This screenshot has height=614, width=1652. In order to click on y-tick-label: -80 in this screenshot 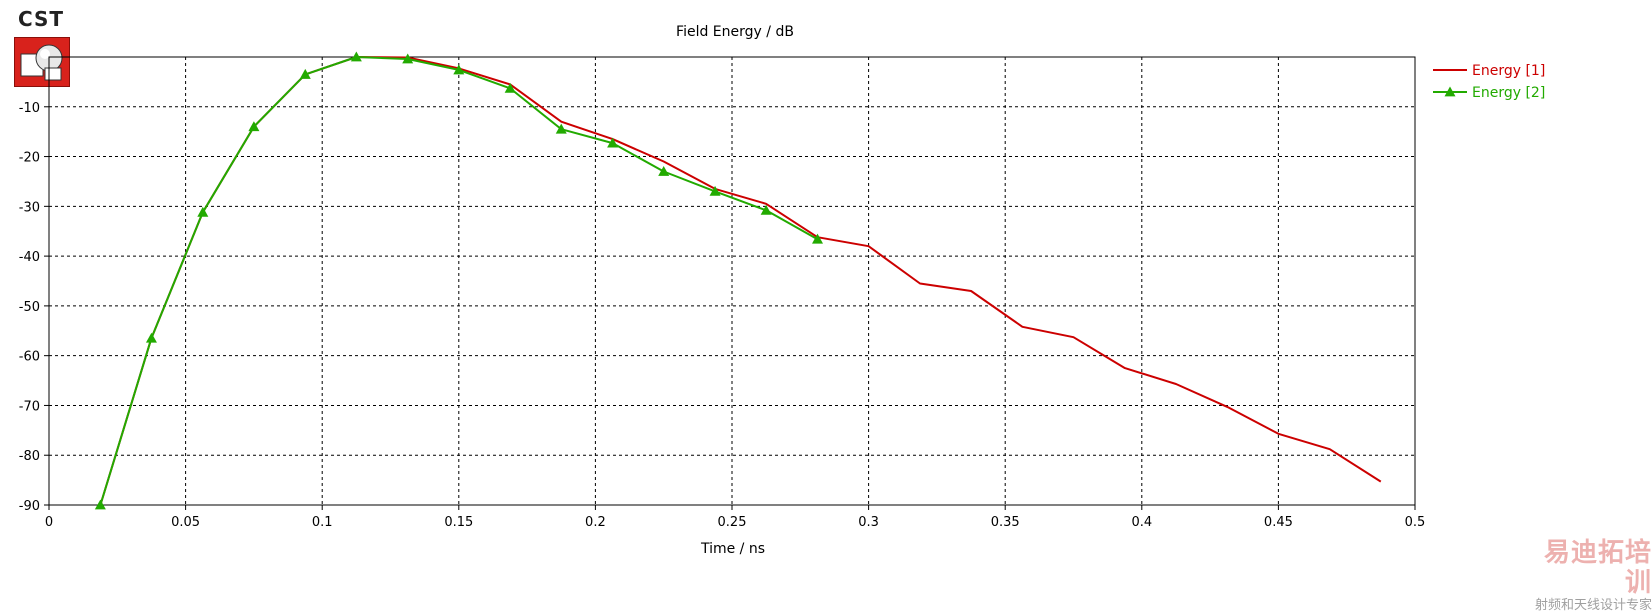, I will do `click(29, 456)`.